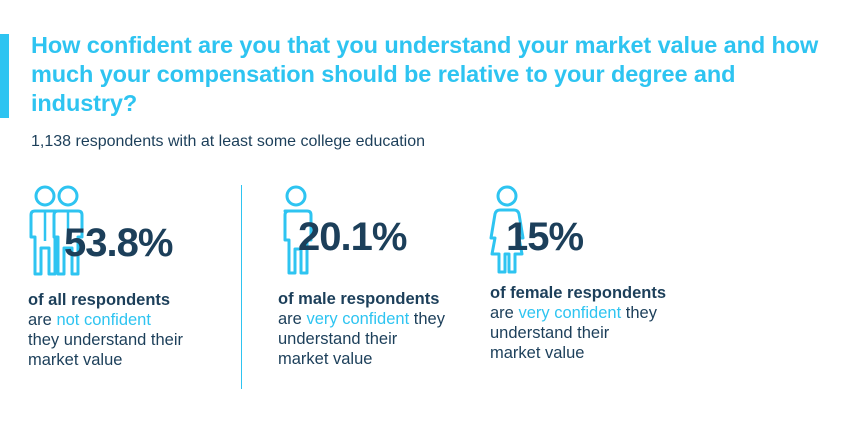  I want to click on stat-group: of male respondents, so click(359, 299).